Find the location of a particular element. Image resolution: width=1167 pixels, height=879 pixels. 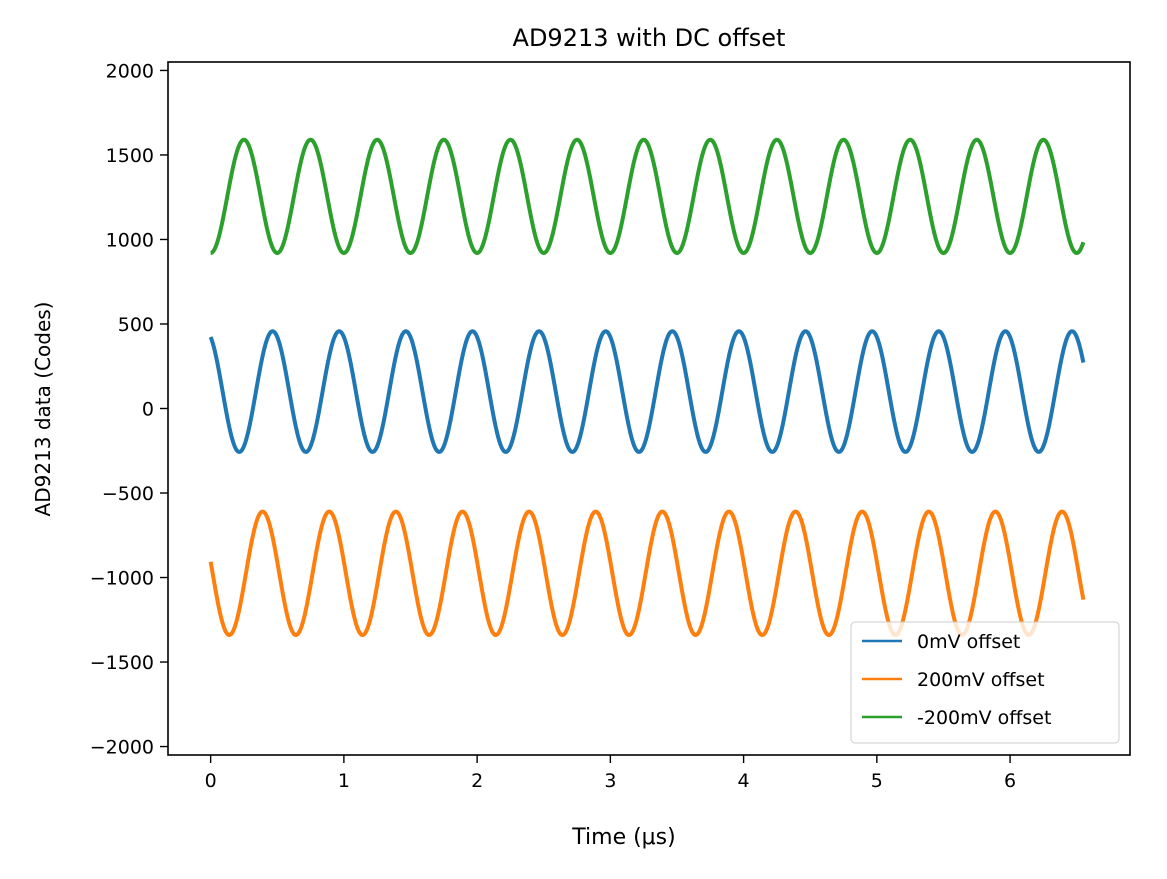

legend-label-1: 200mV offset is located at coordinates (981, 680).